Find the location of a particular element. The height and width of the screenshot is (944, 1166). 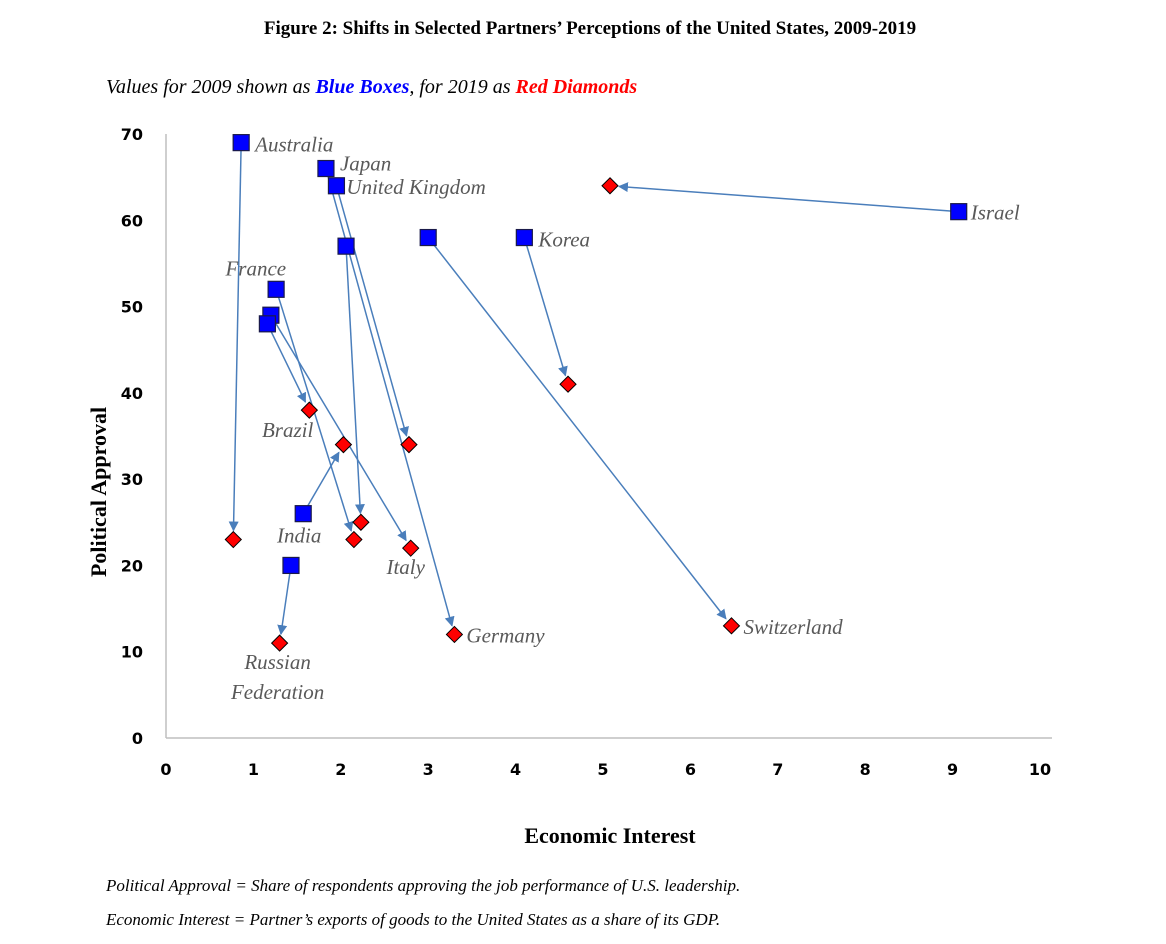

y-tick-label: 20 is located at coordinates (132, 565).